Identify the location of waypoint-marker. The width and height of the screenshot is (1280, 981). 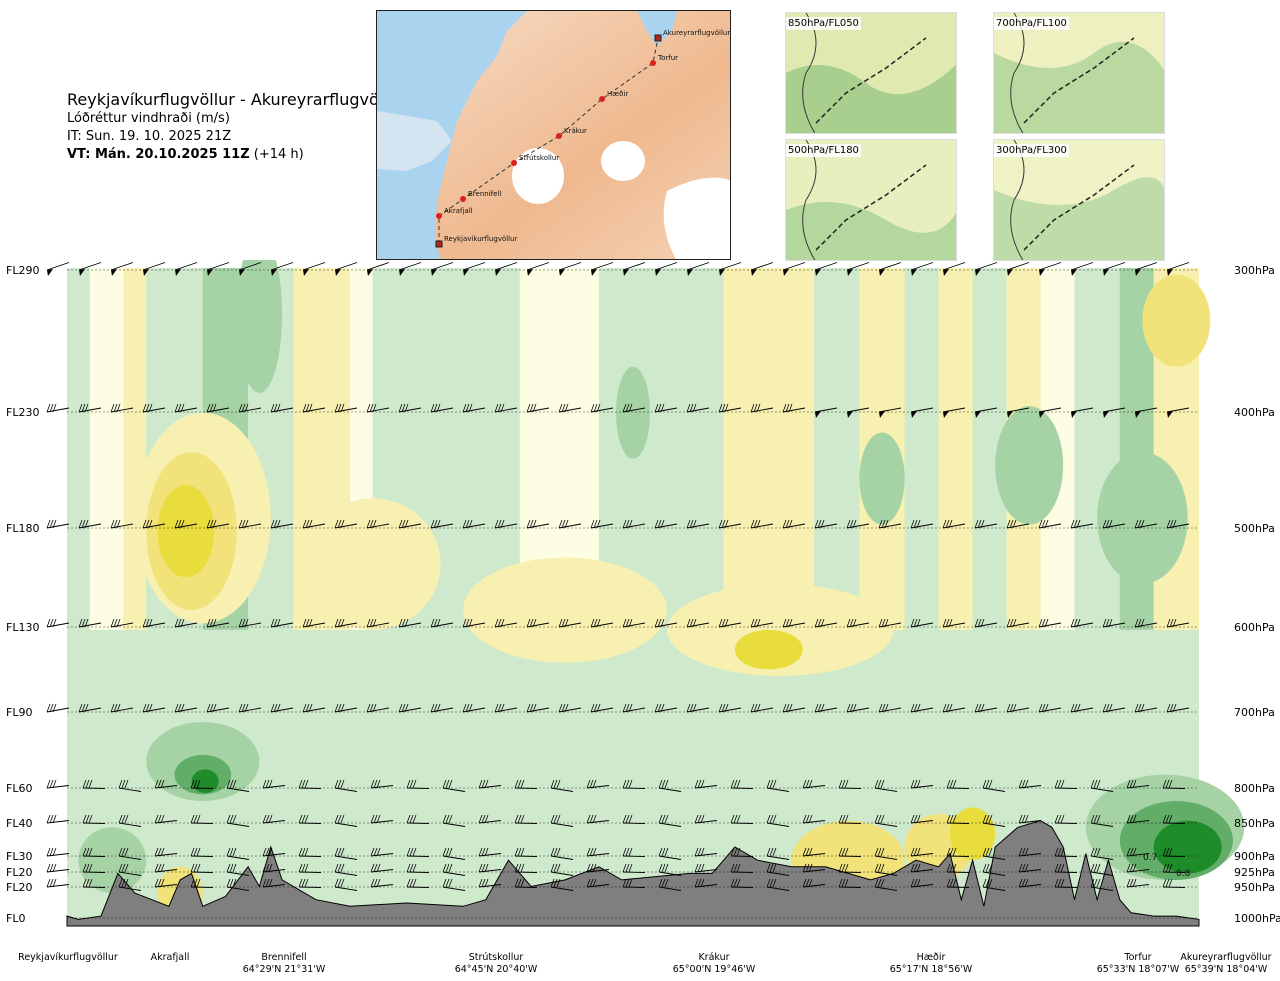
(439, 216).